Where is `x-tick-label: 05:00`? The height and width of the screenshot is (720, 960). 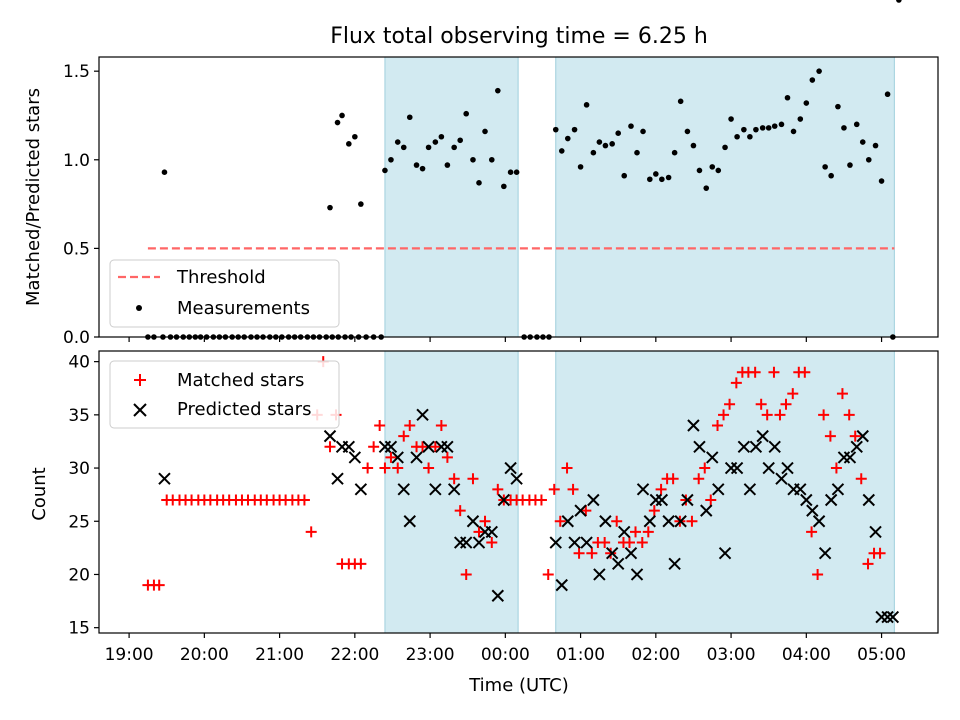
x-tick-label: 05:00 is located at coordinates (881, 655).